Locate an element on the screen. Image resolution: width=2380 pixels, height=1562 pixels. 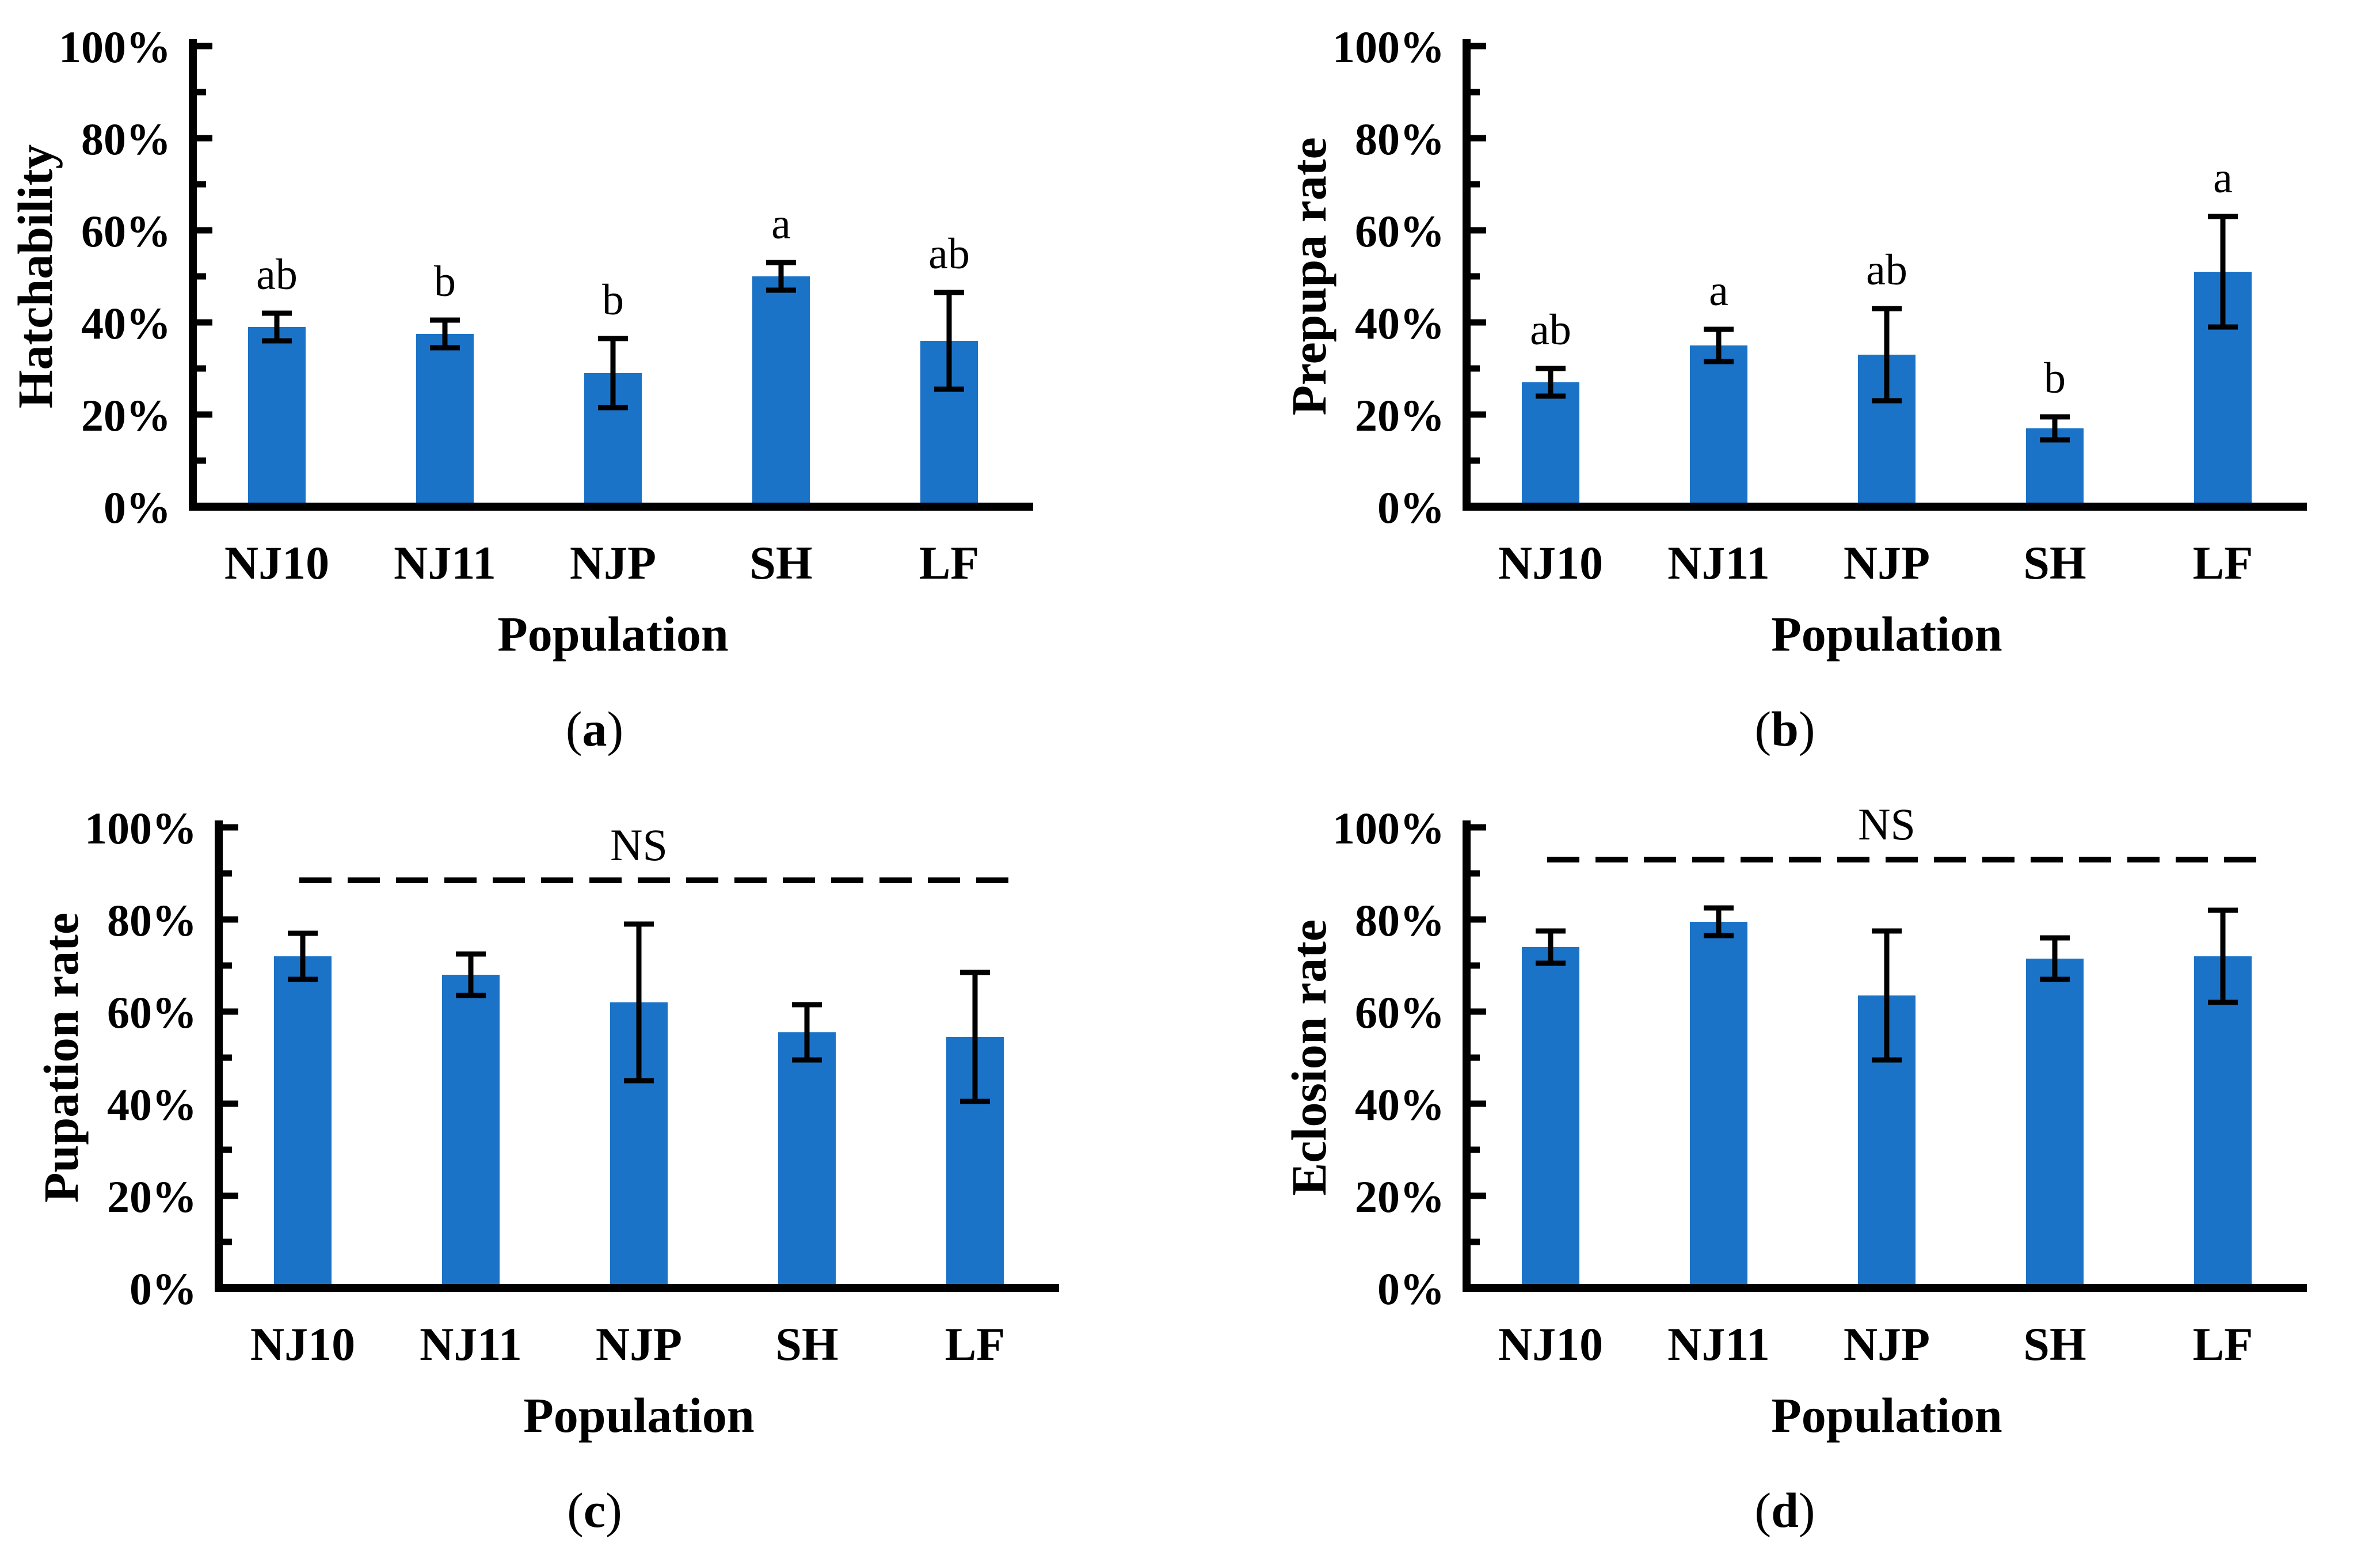
sig-letter-NJP: ab is located at coordinates (1887, 270).